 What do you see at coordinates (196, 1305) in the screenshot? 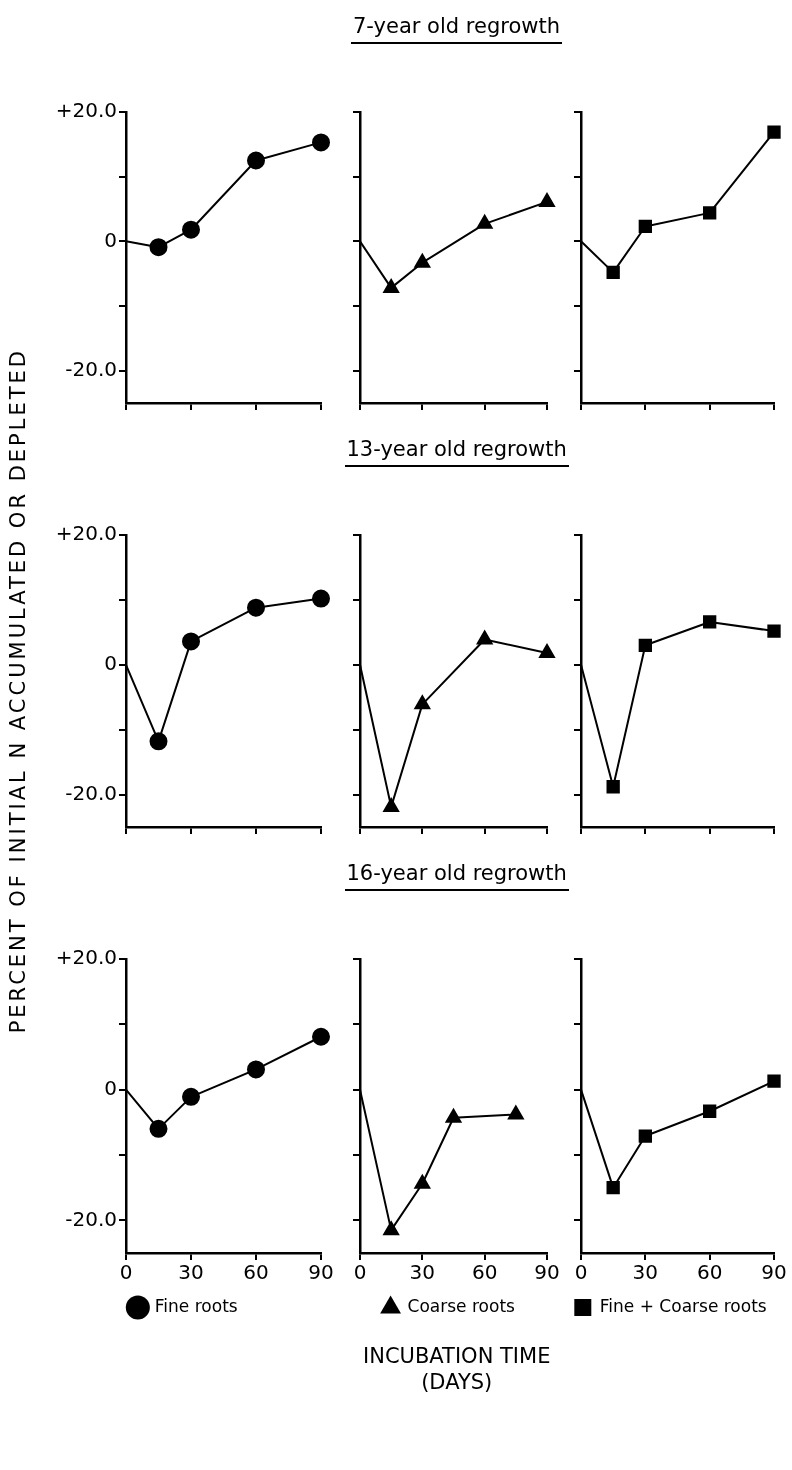
I see `legend-label: Fine roots` at bounding box center [196, 1305].